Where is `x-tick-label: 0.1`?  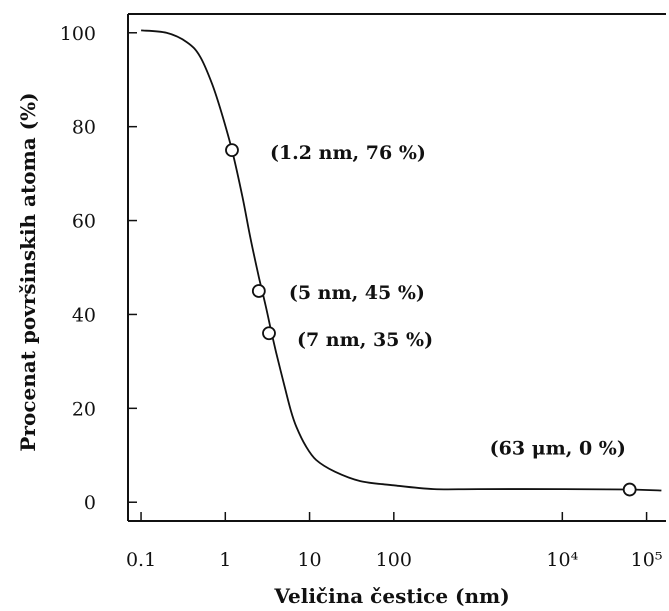
x-tick-label: 0.1 is located at coordinates (141, 560).